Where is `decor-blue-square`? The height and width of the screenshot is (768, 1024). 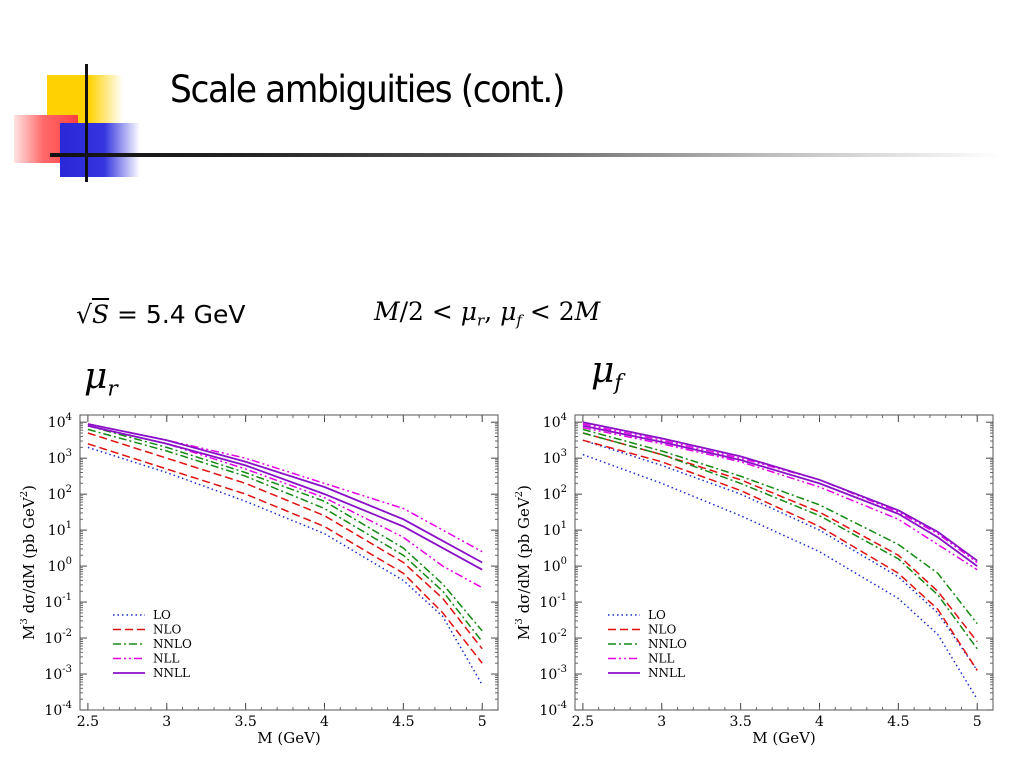
decor-blue-square is located at coordinates (100, 150).